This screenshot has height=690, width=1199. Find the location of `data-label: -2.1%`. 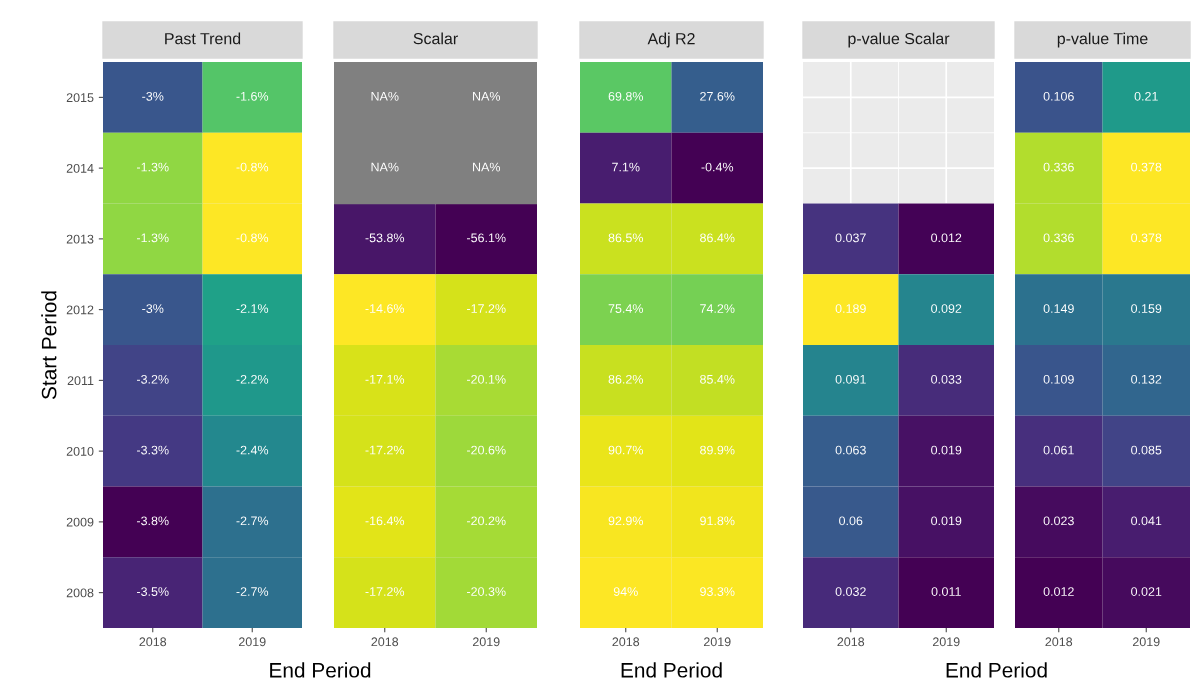

data-label: -2.1% is located at coordinates (252, 308).